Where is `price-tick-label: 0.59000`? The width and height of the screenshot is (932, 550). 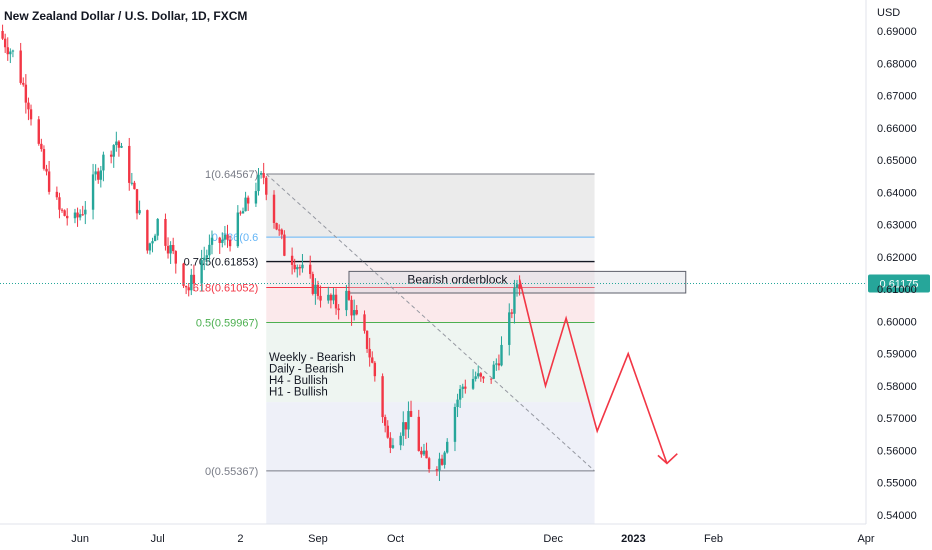
price-tick-label: 0.59000 is located at coordinates (897, 355).